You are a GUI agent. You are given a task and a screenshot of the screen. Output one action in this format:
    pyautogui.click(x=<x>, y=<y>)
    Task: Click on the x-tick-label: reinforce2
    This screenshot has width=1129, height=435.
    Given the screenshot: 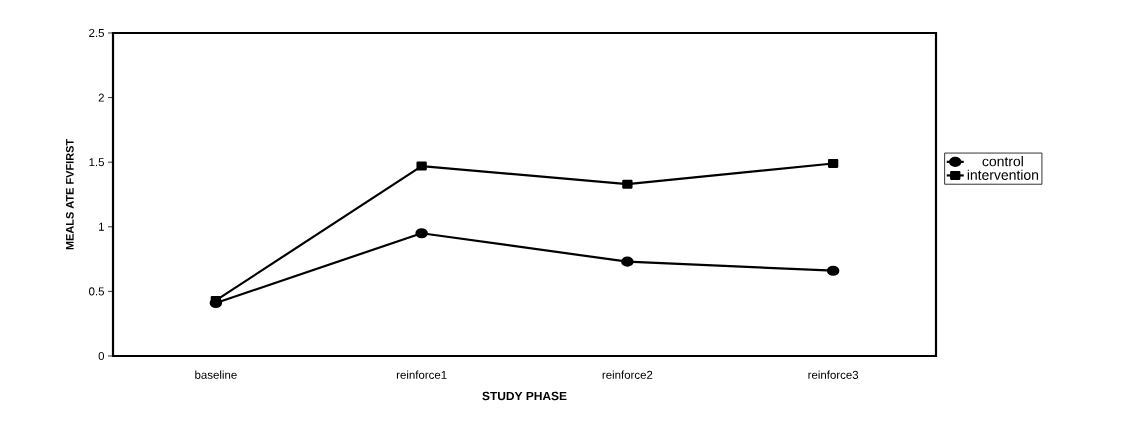 What is the action you would take?
    pyautogui.click(x=627, y=374)
    